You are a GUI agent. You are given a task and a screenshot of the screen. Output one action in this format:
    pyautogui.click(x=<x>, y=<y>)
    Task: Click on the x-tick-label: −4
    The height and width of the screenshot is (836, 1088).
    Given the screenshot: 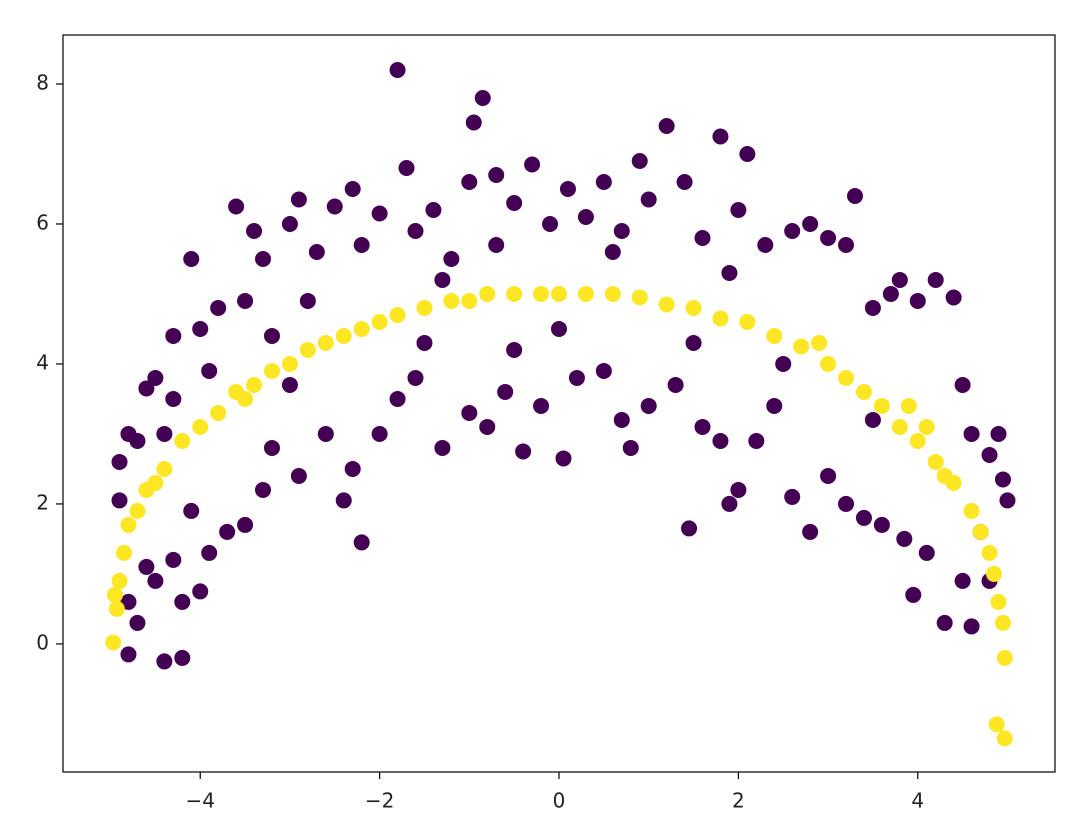 What is the action you would take?
    pyautogui.click(x=199, y=801)
    